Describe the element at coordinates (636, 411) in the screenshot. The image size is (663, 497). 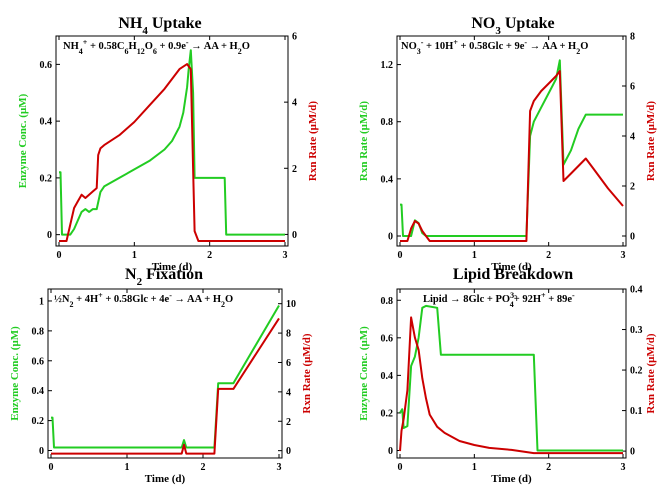
I see `y-right-tick-label: 0.1` at that location.